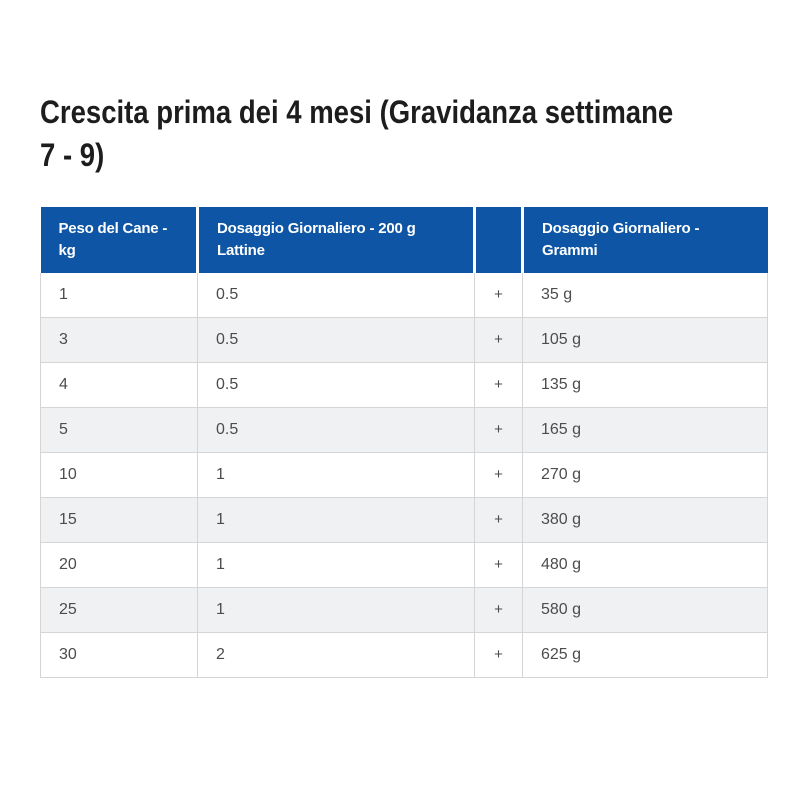  I want to click on cell-weight: 20, so click(119, 565).